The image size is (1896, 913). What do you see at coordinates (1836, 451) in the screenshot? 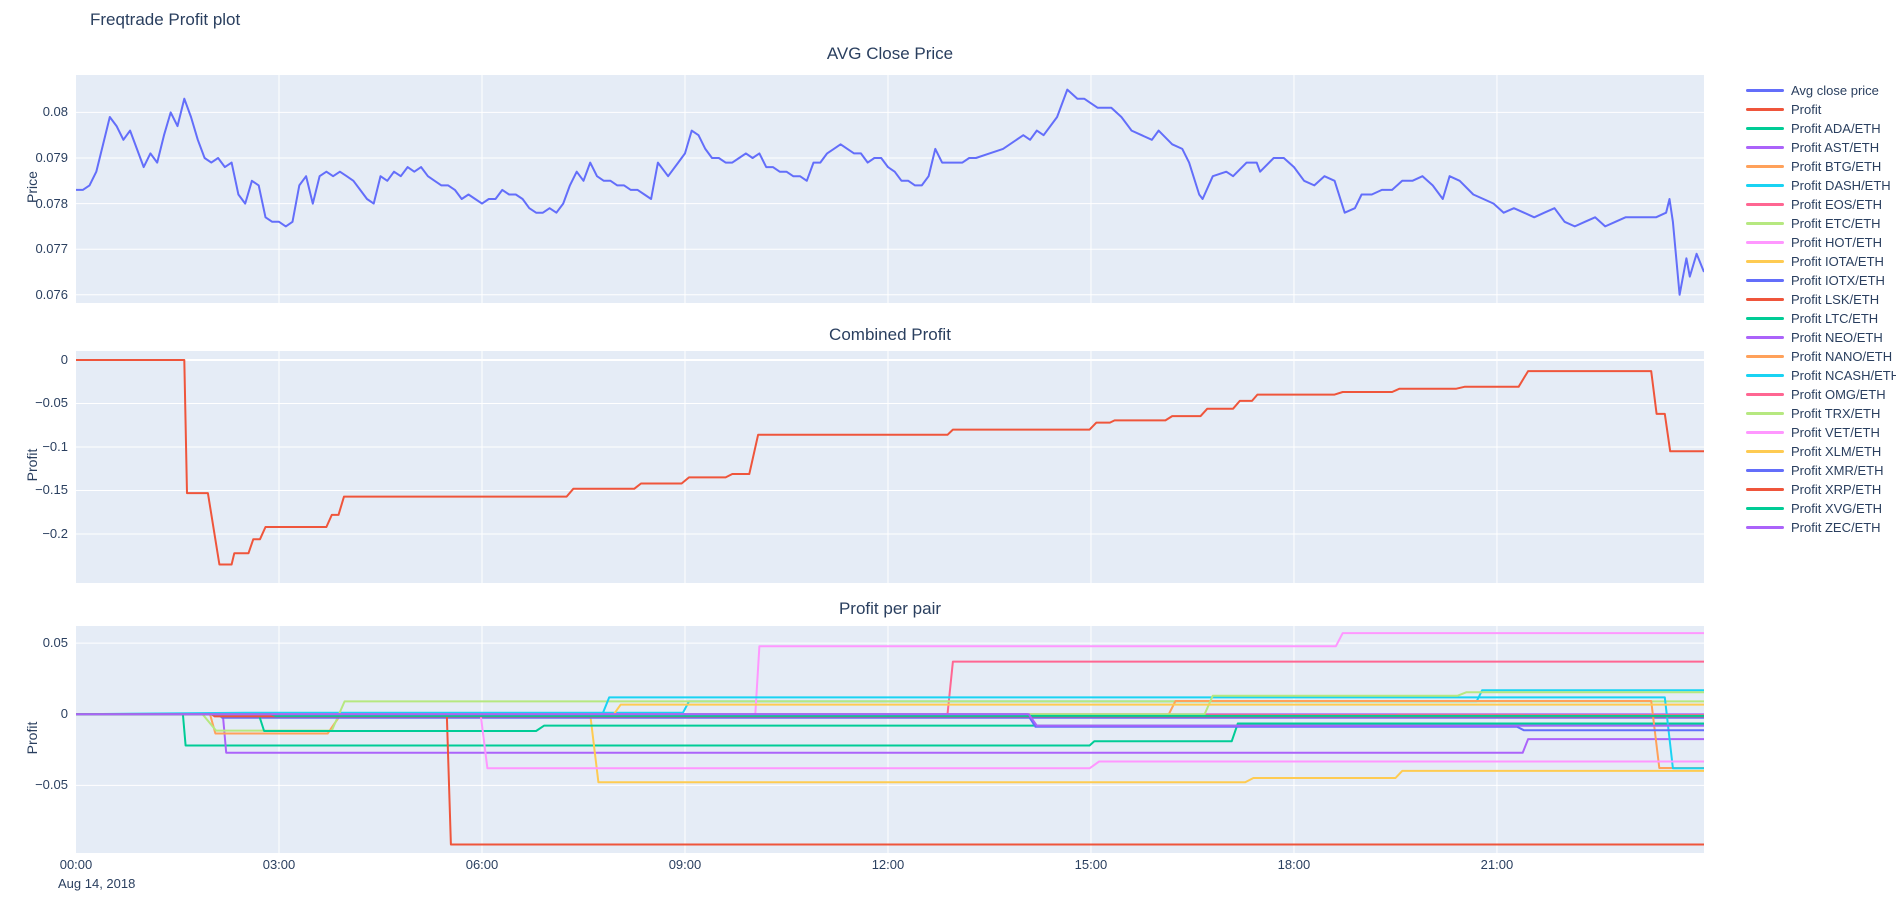
I see `legend-item-label: Profit XLM/ETH` at bounding box center [1836, 451].